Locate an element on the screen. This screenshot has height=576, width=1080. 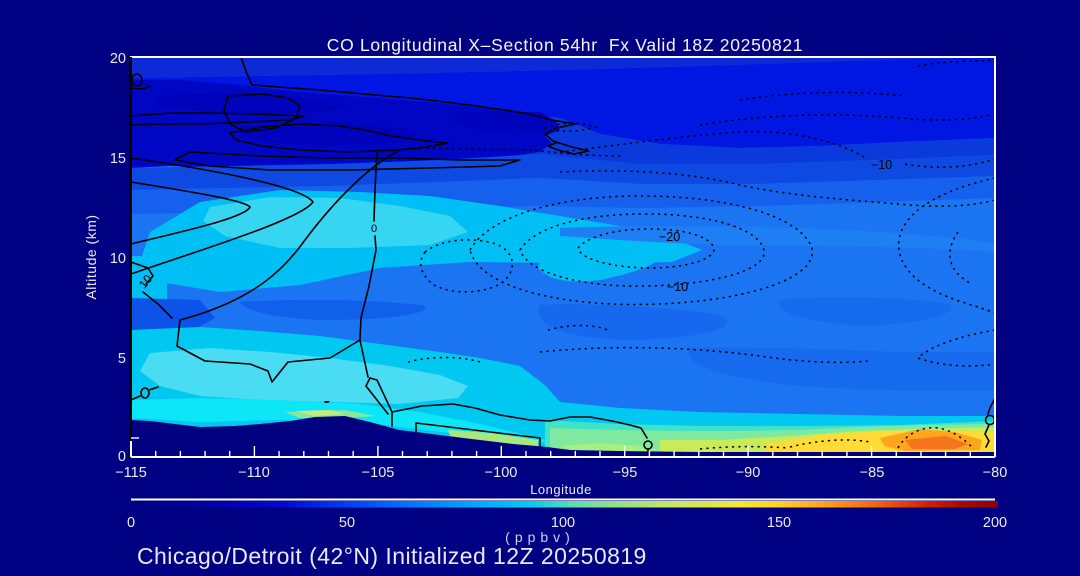
svg-text: −20 is located at coordinates (669, 237).